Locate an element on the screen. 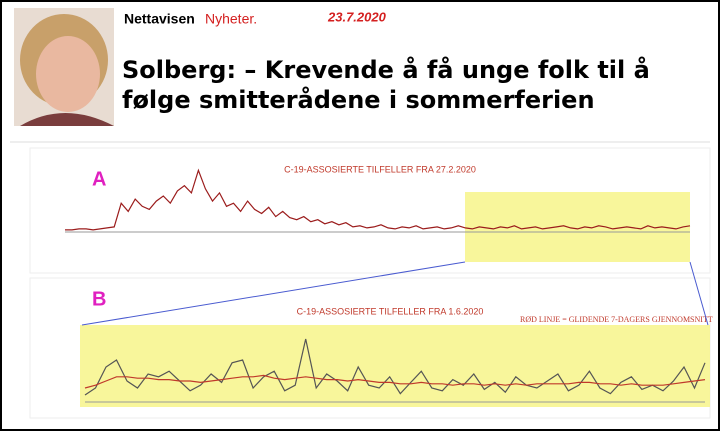  section: Nyheter. is located at coordinates (231, 19).